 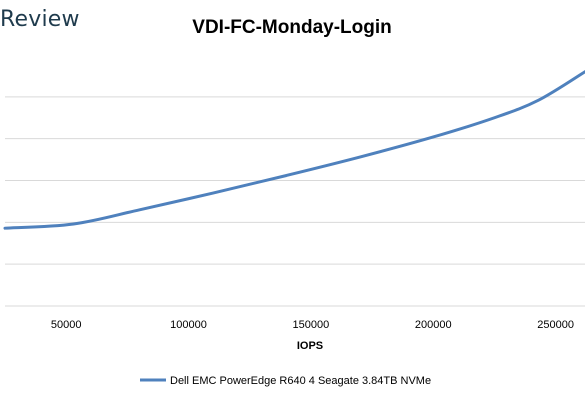 I want to click on x-tick-labels: 50000 100000 150000 200000 250000, so click(x=312, y=325).